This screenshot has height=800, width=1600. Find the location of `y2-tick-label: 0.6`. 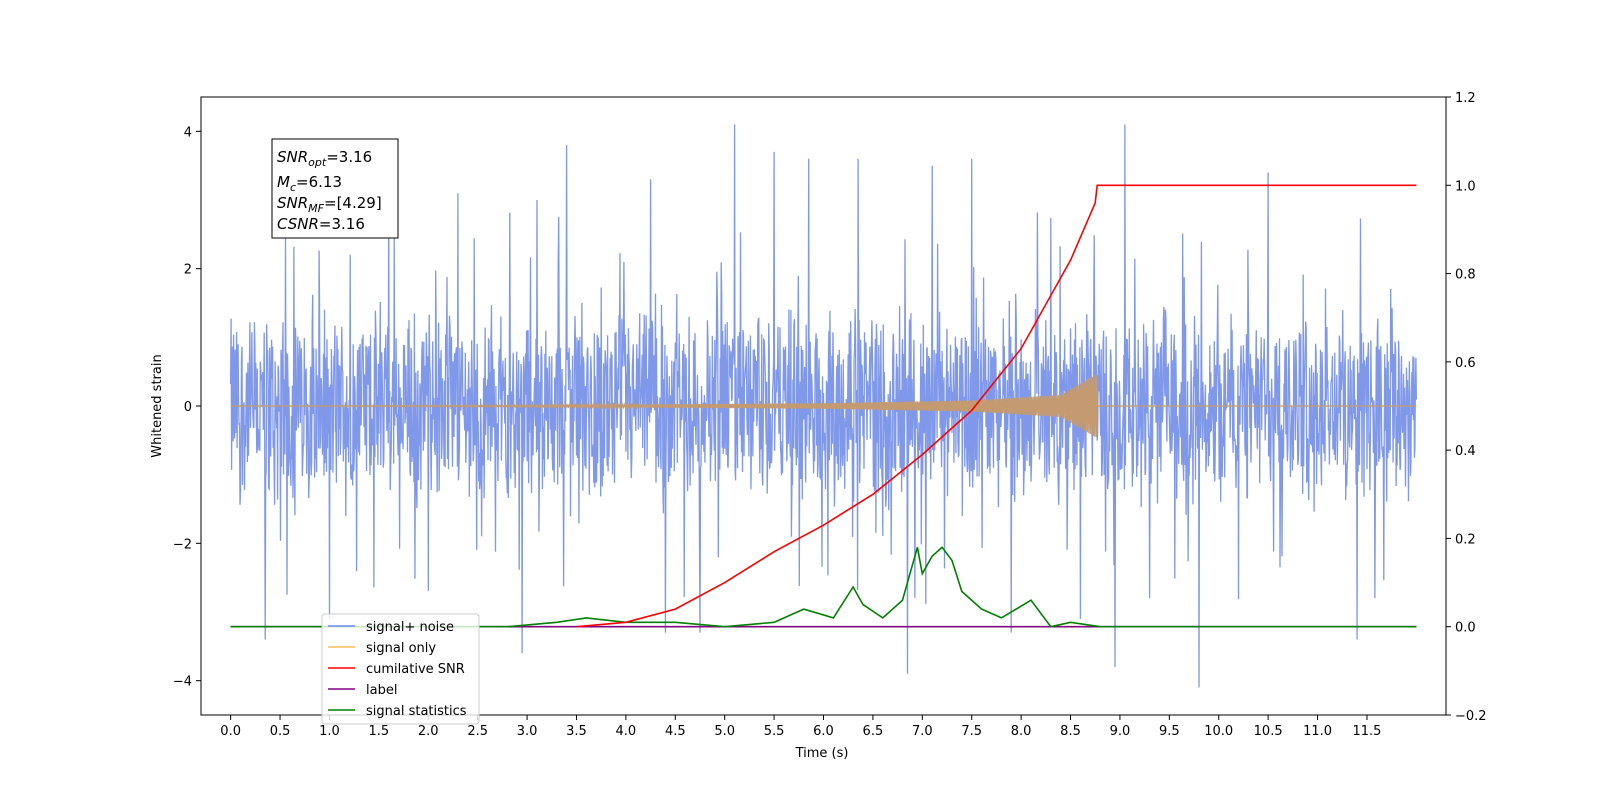

y2-tick-label: 0.6 is located at coordinates (1465, 363).